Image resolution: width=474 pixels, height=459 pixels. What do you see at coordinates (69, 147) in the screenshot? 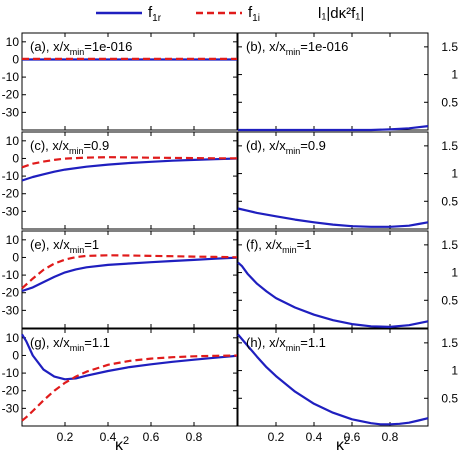
I see `panel-title: (c), x/xmin=0.9` at bounding box center [69, 147].